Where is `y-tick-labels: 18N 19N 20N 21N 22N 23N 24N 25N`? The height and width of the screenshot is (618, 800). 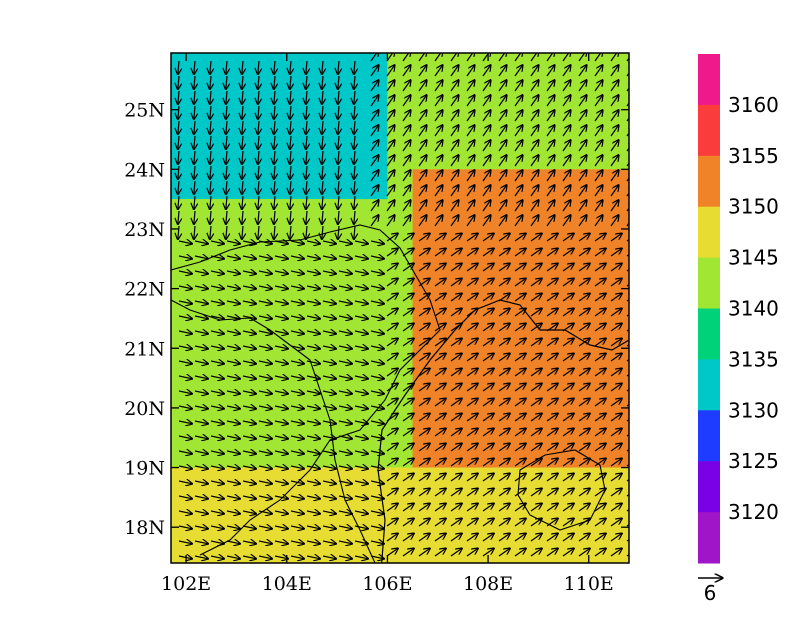 y-tick-labels: 18N 19N 20N 21N 22N 23N 24N 25N is located at coordinates (144, 320).